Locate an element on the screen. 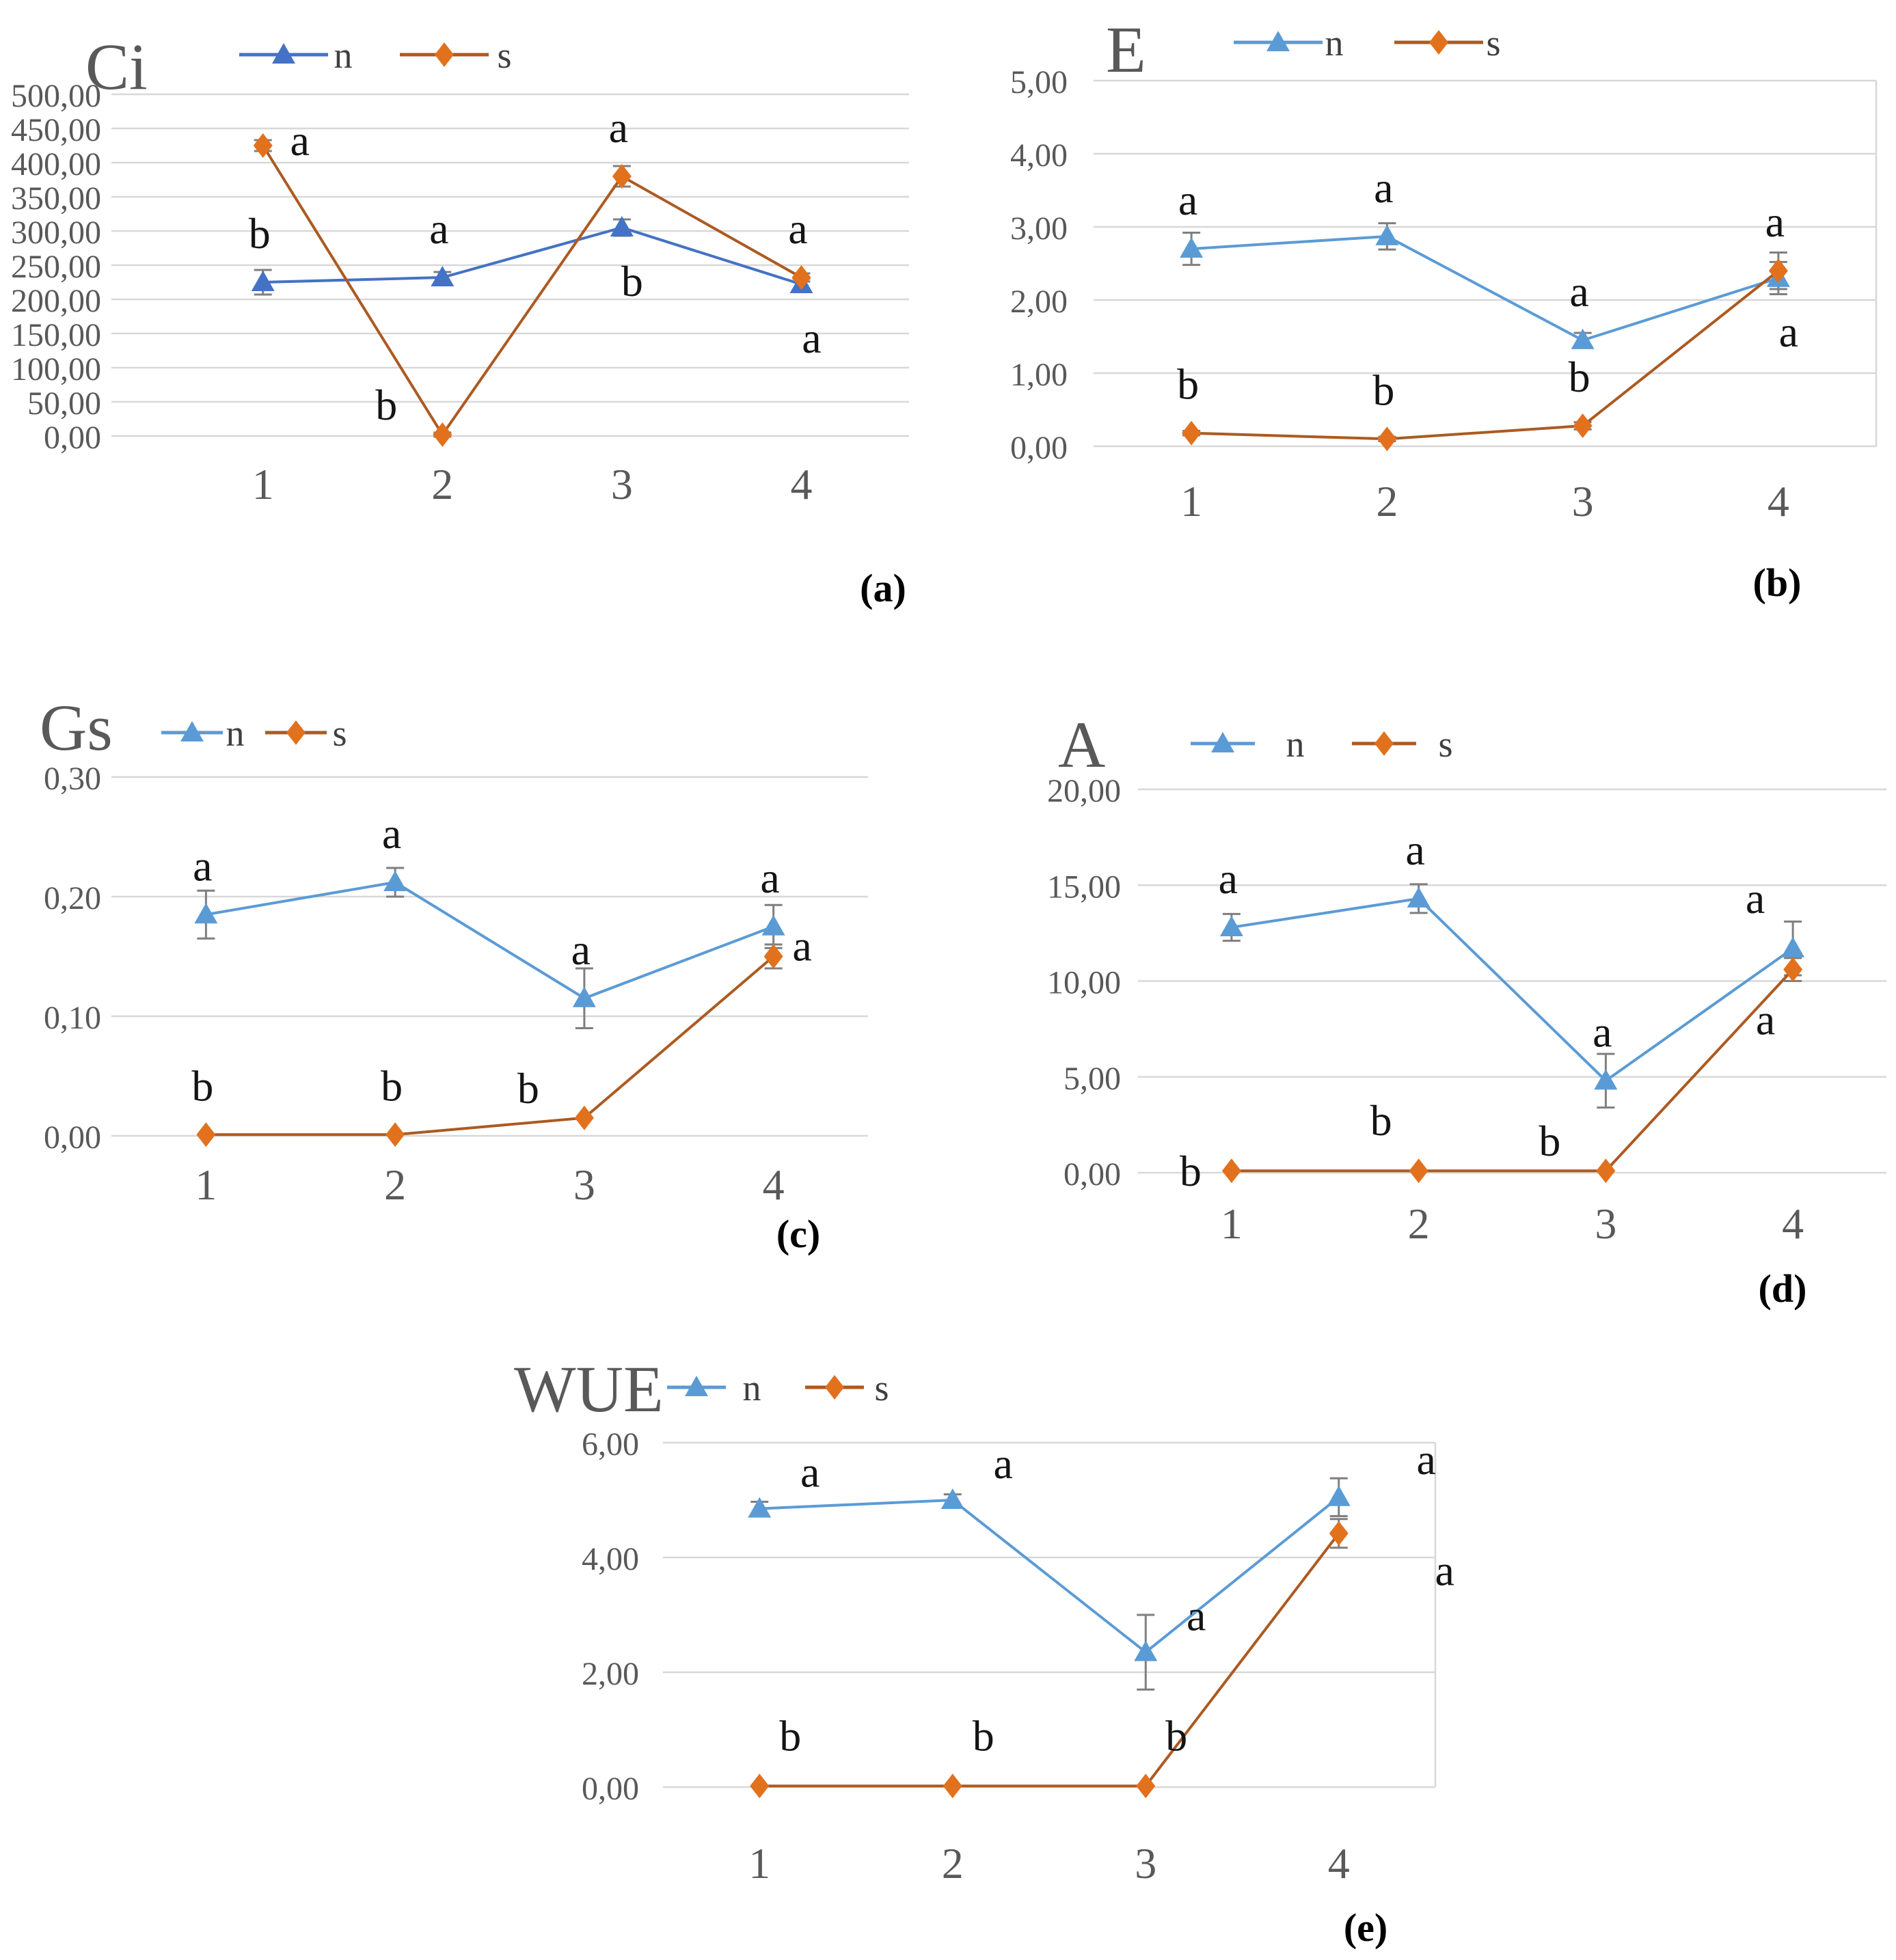 This screenshot has width=1896, height=1960. y-axis-tick-label: 6,00 is located at coordinates (610, 1444).